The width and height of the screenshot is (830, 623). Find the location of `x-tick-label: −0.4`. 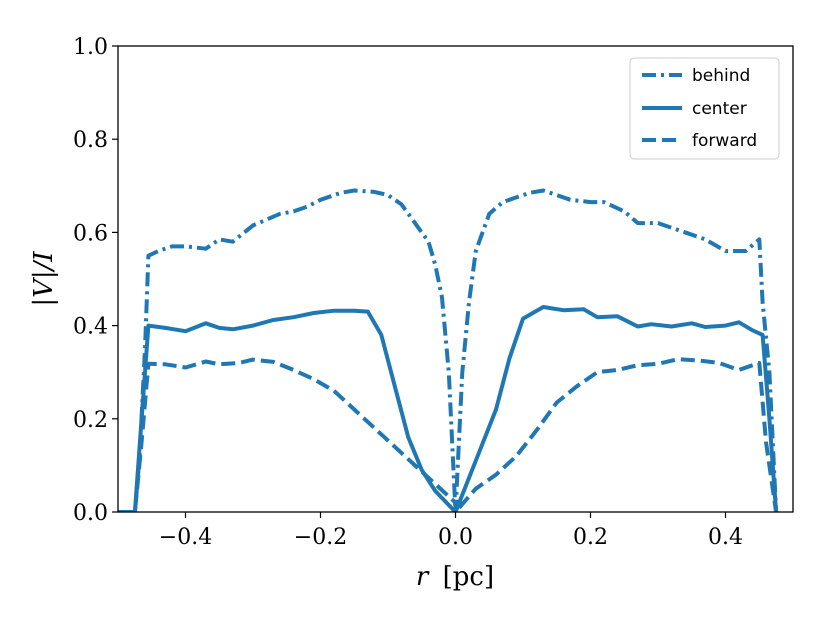

x-tick-label: −0.4 is located at coordinates (185, 537).